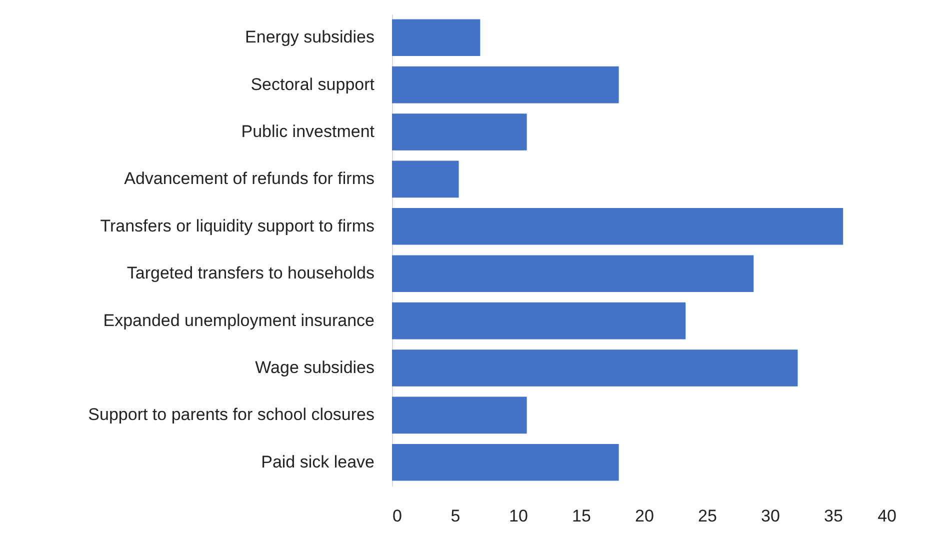 This screenshot has height=538, width=929. Describe the element at coordinates (455, 516) in the screenshot. I see `x-tick-label: 5` at that location.